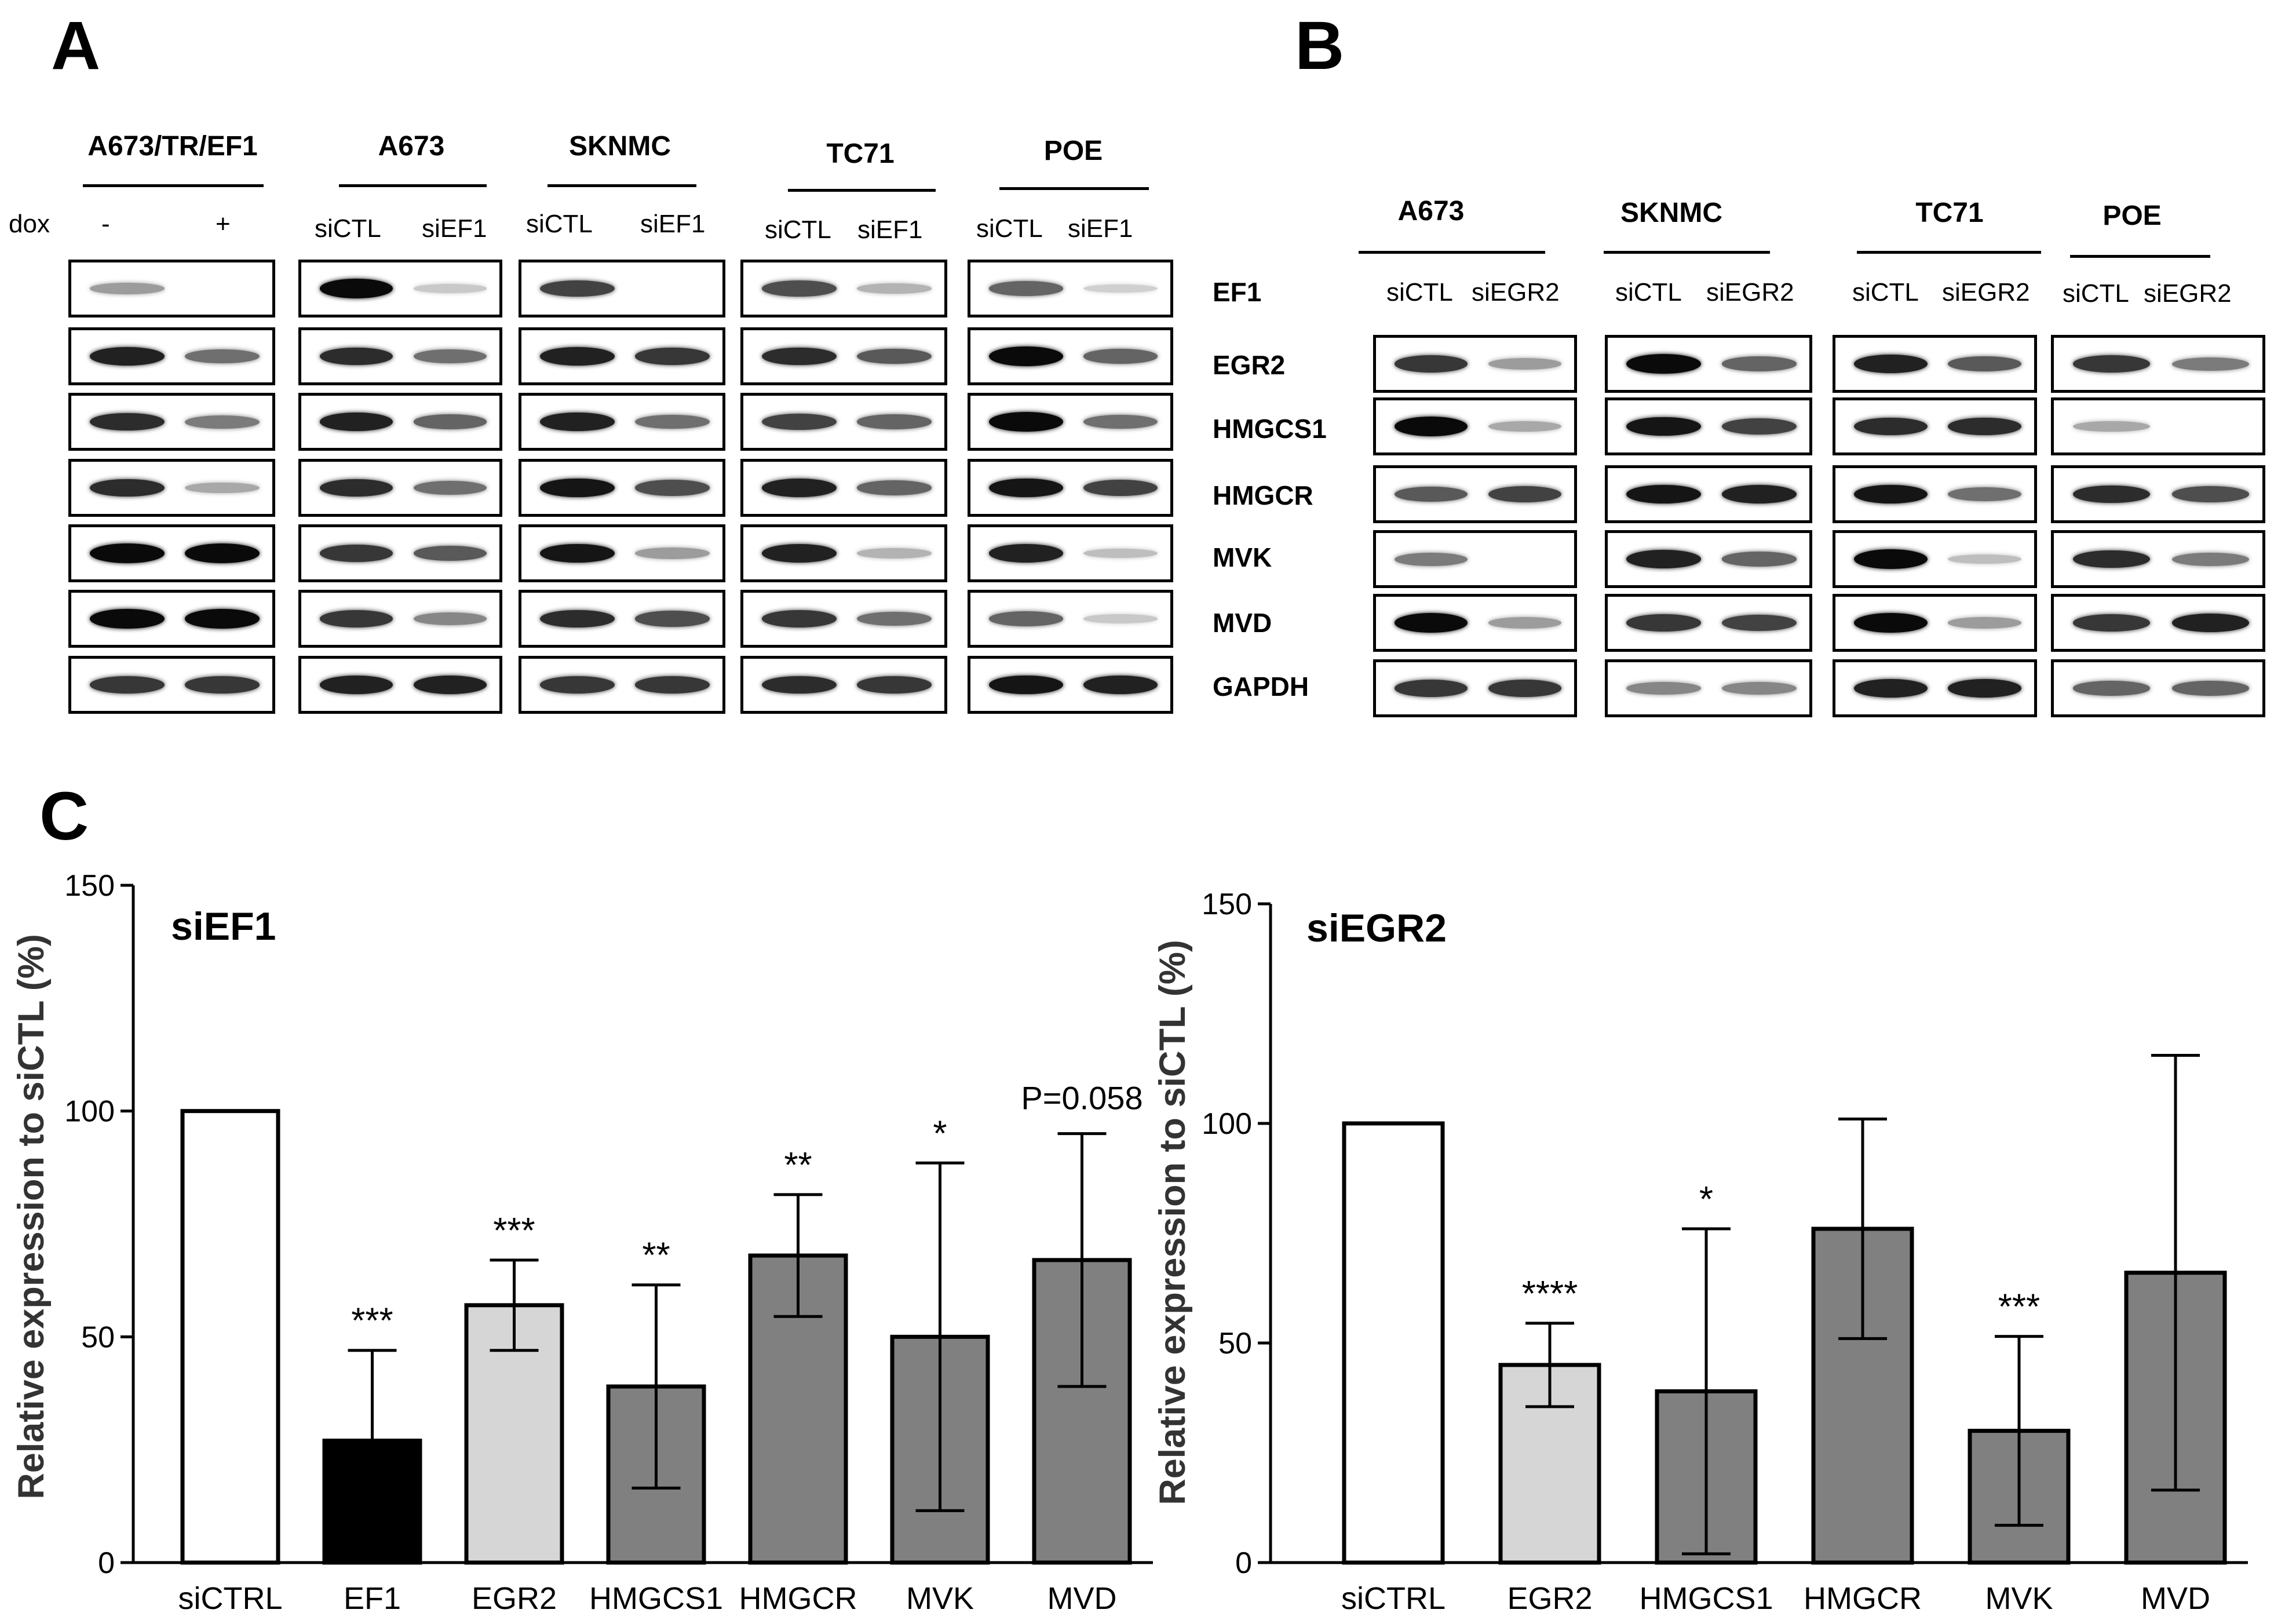 The width and height of the screenshot is (2274, 1624). Describe the element at coordinates (798, 1165) in the screenshot. I see `significance-label: **` at that location.